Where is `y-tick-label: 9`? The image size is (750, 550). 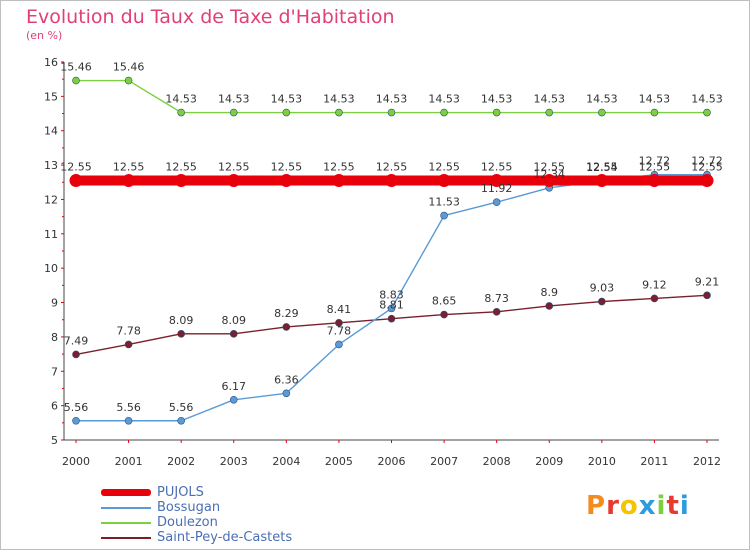 y-tick-label: 9 is located at coordinates (54, 303).